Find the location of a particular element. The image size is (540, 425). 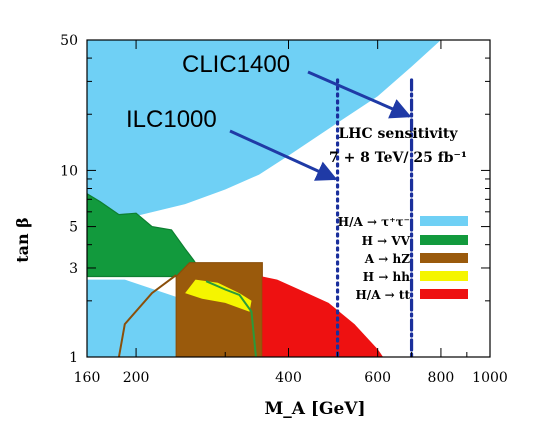

sensitivity-lines is located at coordinates (374, 218).